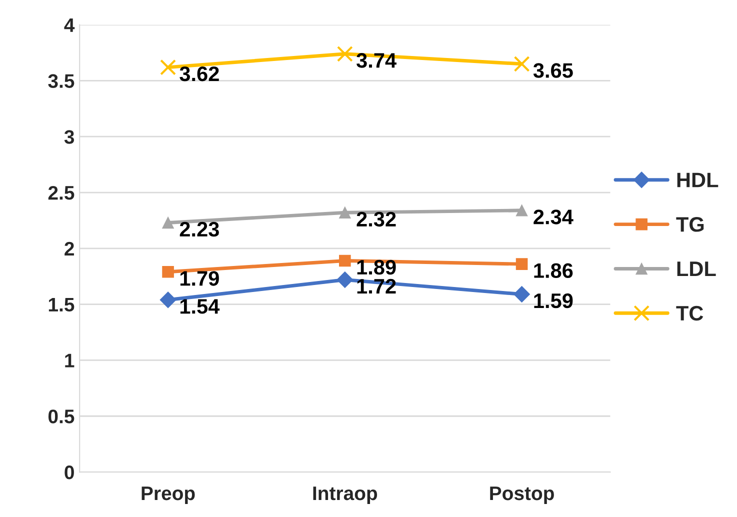 Image resolution: width=737 pixels, height=517 pixels. What do you see at coordinates (199, 278) in the screenshot?
I see `data-label: 1.79` at bounding box center [199, 278].